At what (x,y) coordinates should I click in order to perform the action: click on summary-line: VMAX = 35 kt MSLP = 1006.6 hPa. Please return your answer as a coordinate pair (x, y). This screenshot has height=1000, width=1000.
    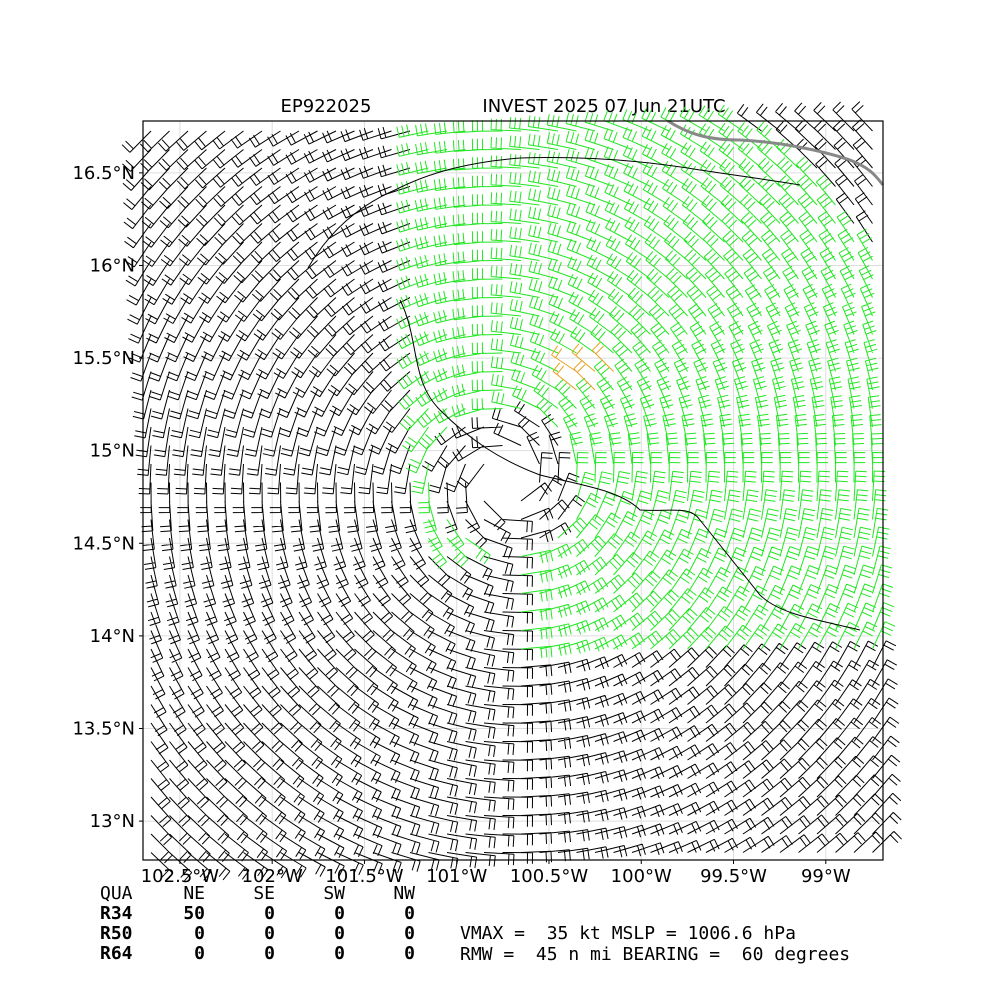
    Looking at the image, I should click on (628, 933).